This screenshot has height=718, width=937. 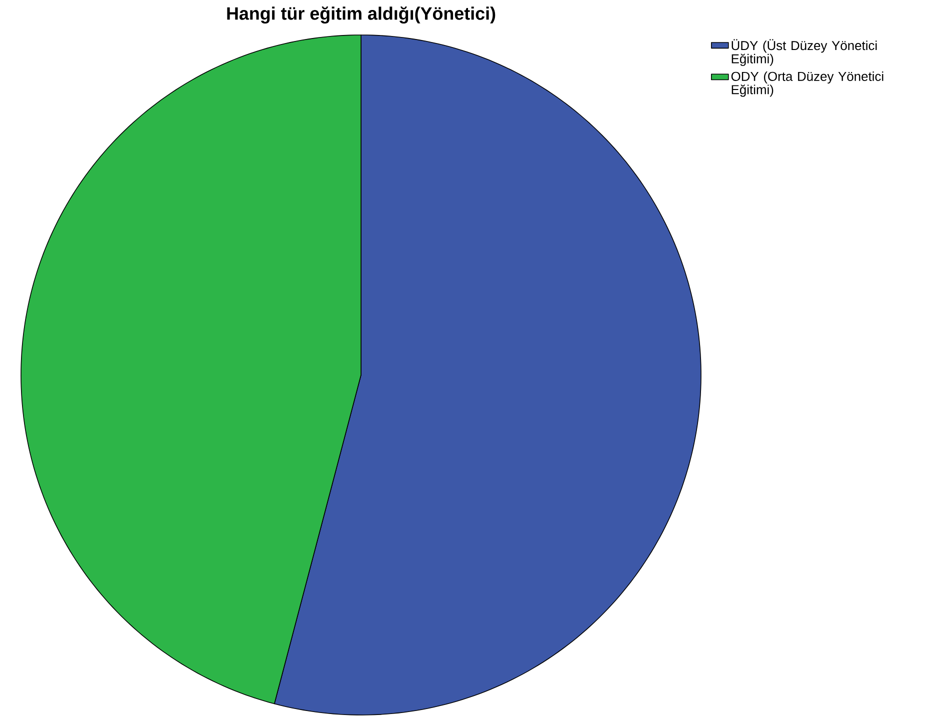 I want to click on legend-label: ÜDY (Üst Düzey Yönetici Eğitimi), so click(x=804, y=52).